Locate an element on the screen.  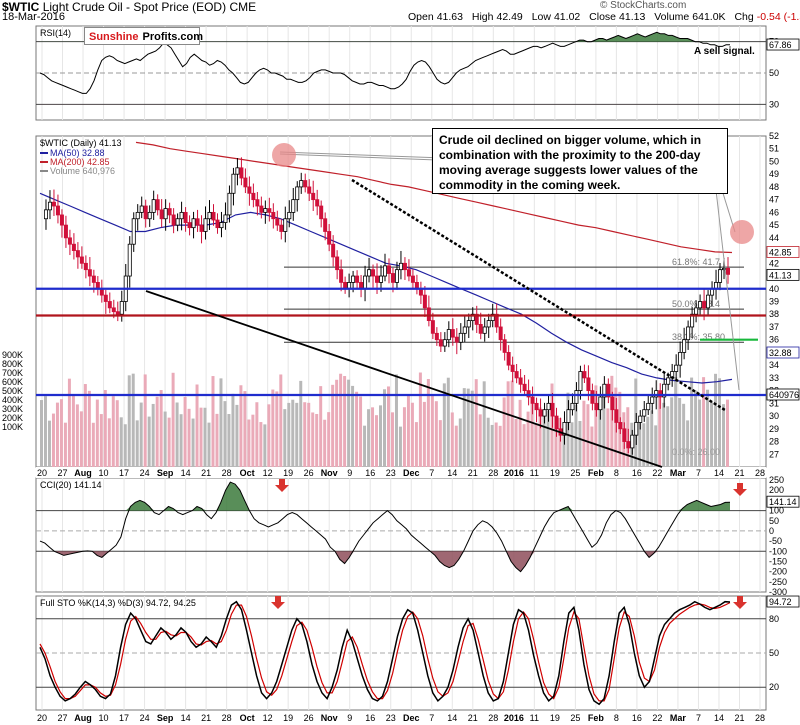
fib-00-label: 0.0%: 26.00 is located at coordinates (696, 452).